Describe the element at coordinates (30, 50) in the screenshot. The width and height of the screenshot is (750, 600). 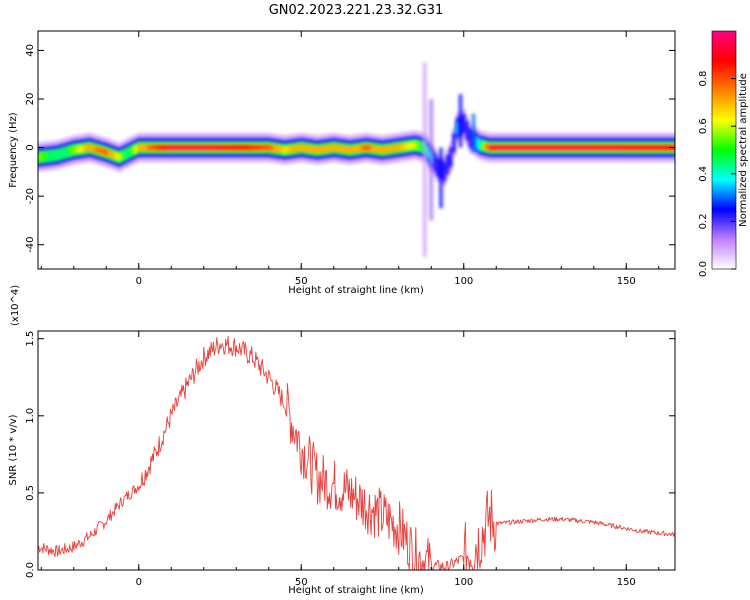
I see `y-tick-label: 40` at that location.